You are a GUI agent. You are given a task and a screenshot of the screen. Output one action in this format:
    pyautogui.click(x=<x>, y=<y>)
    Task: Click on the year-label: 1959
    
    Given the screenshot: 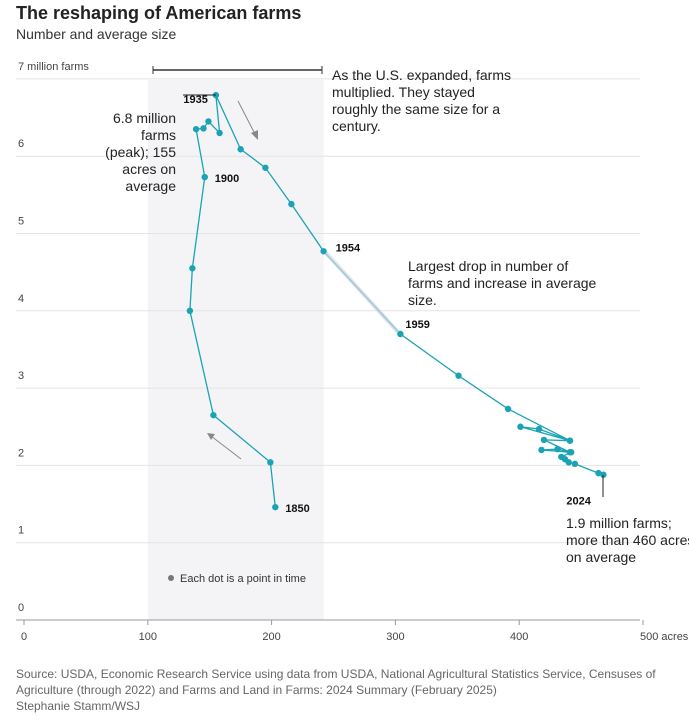 What is the action you would take?
    pyautogui.click(x=417, y=325)
    